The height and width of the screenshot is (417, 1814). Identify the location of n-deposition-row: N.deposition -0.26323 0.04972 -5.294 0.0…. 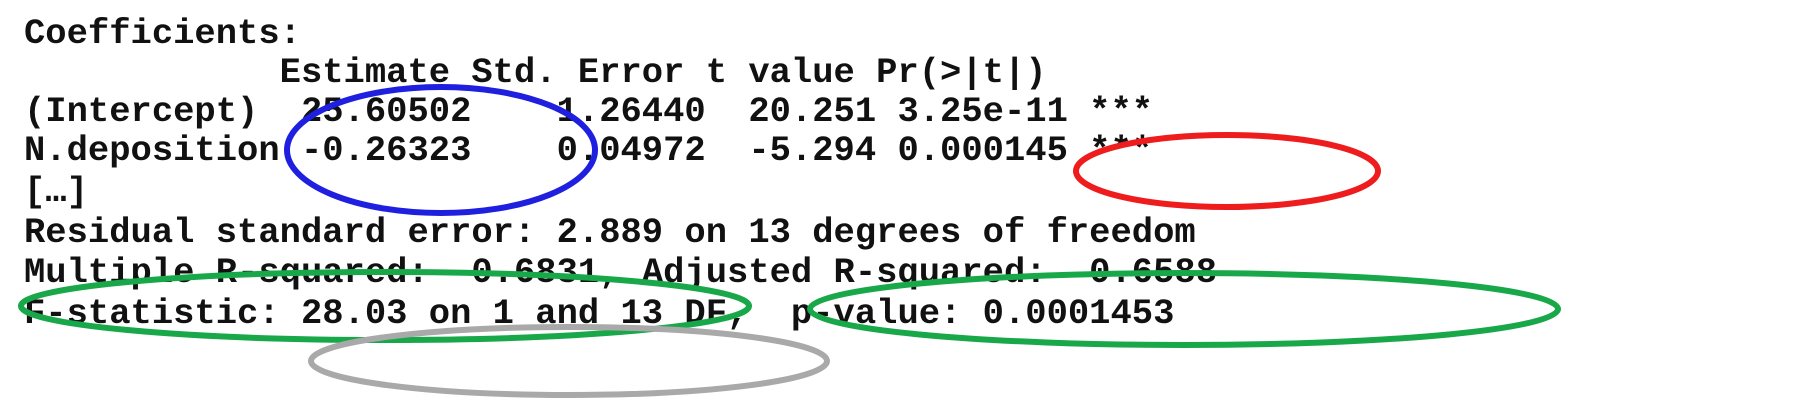
(589, 150).